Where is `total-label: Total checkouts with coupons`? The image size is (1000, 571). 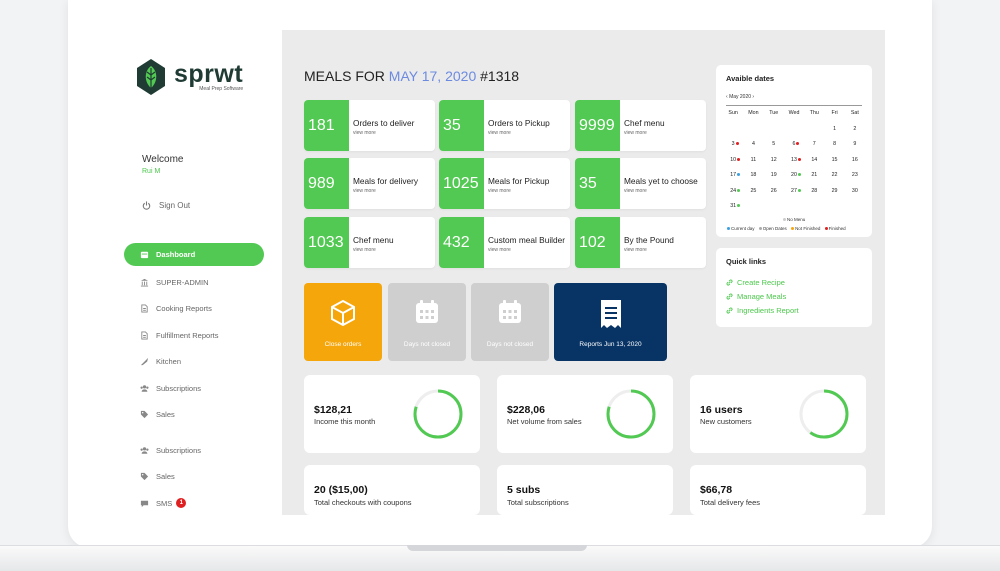
total-label: Total checkouts with coupons is located at coordinates (363, 502).